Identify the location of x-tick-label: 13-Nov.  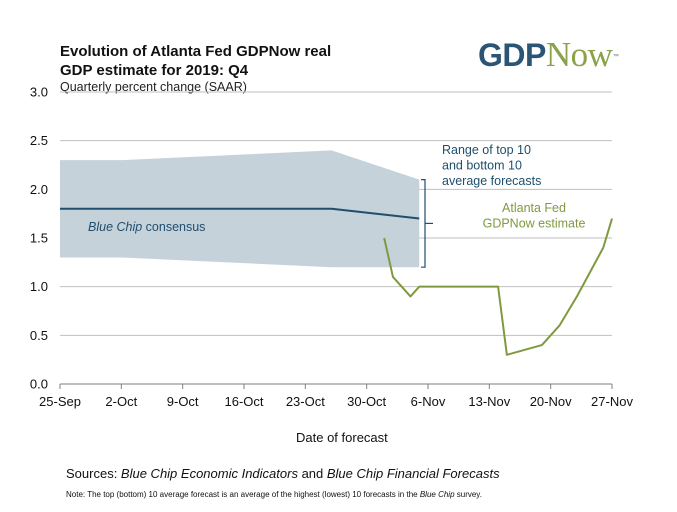
(489, 401).